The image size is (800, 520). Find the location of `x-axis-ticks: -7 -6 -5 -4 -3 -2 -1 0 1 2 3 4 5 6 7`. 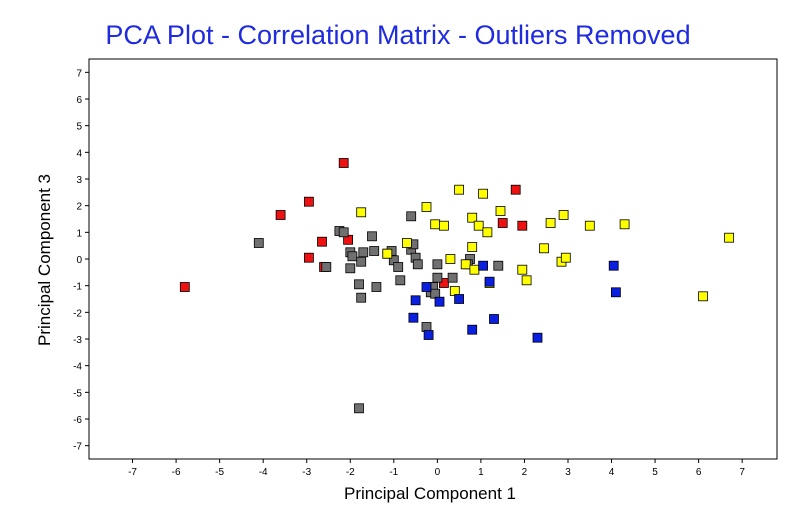

x-axis-ticks: -7 -6 -5 -4 -3 -2 -1 0 1 2 3 4 5 6 7 is located at coordinates (436, 468).